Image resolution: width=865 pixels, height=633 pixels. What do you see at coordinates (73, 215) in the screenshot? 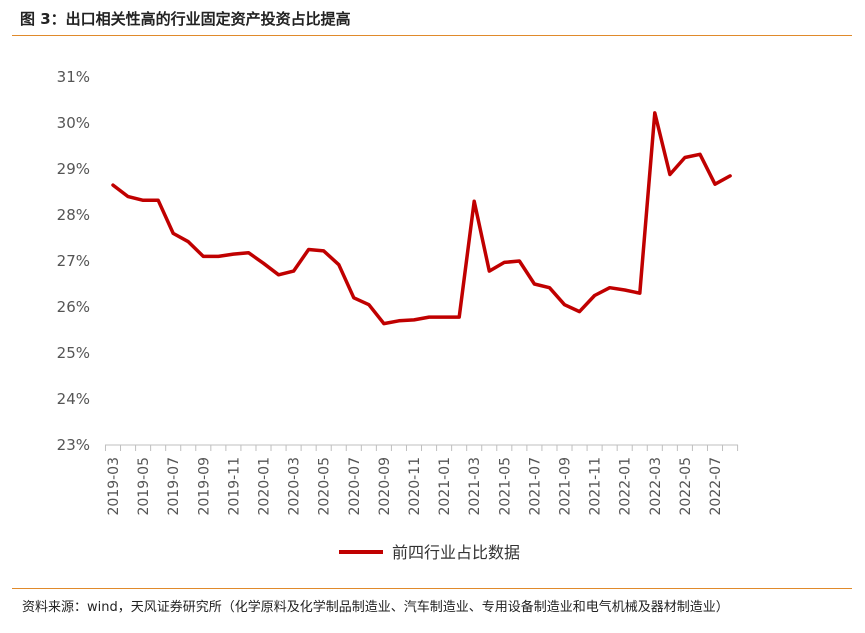
I see `y-tick-label: 28%` at bounding box center [73, 215].